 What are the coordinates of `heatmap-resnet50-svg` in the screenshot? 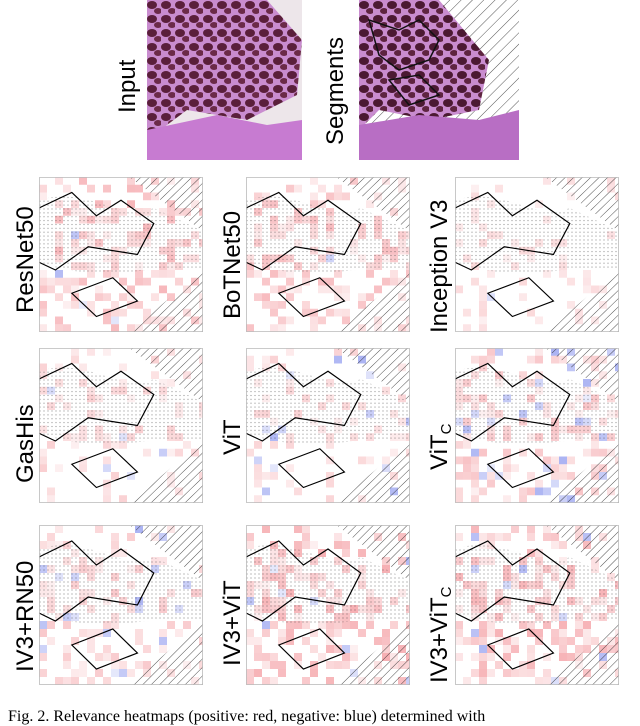 It's located at (121, 254).